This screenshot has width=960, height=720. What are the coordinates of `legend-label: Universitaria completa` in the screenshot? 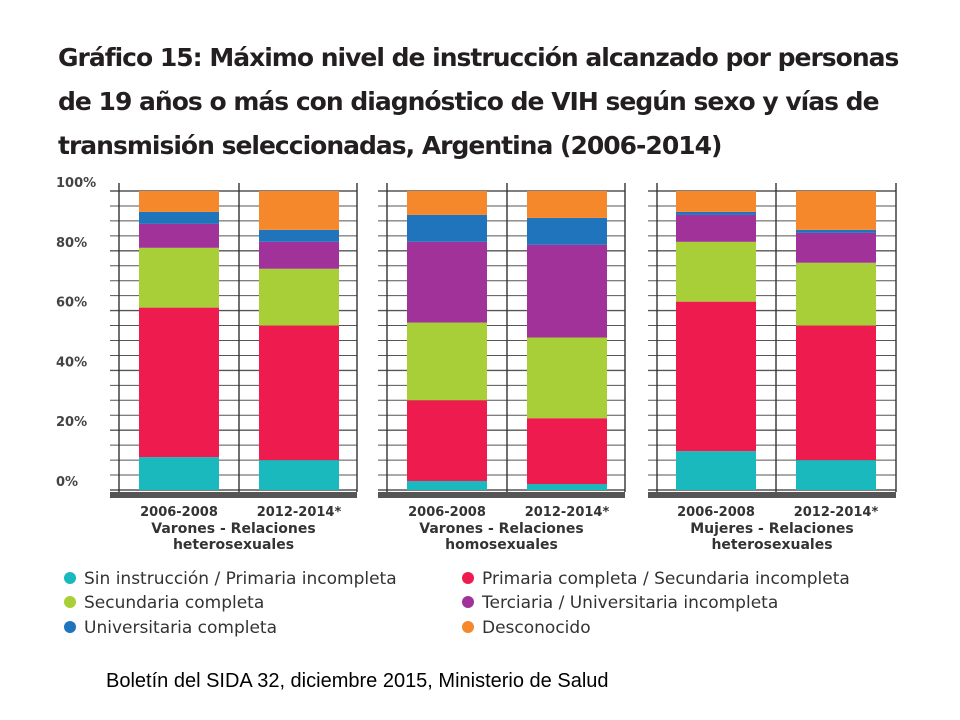 It's located at (180, 628).